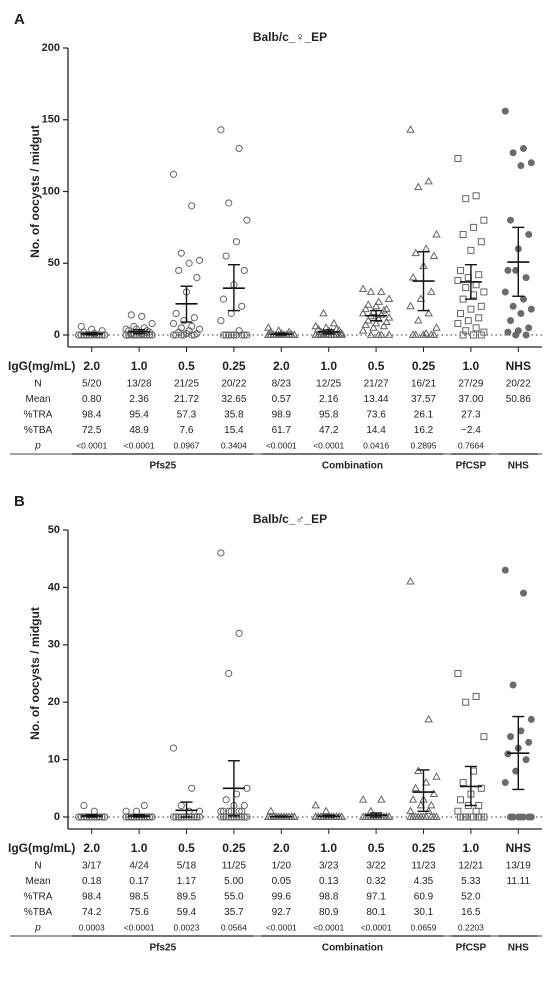  Describe the element at coordinates (41, 848) in the screenshot. I see `x-axis-label: IgG(mg/mL)` at that location.